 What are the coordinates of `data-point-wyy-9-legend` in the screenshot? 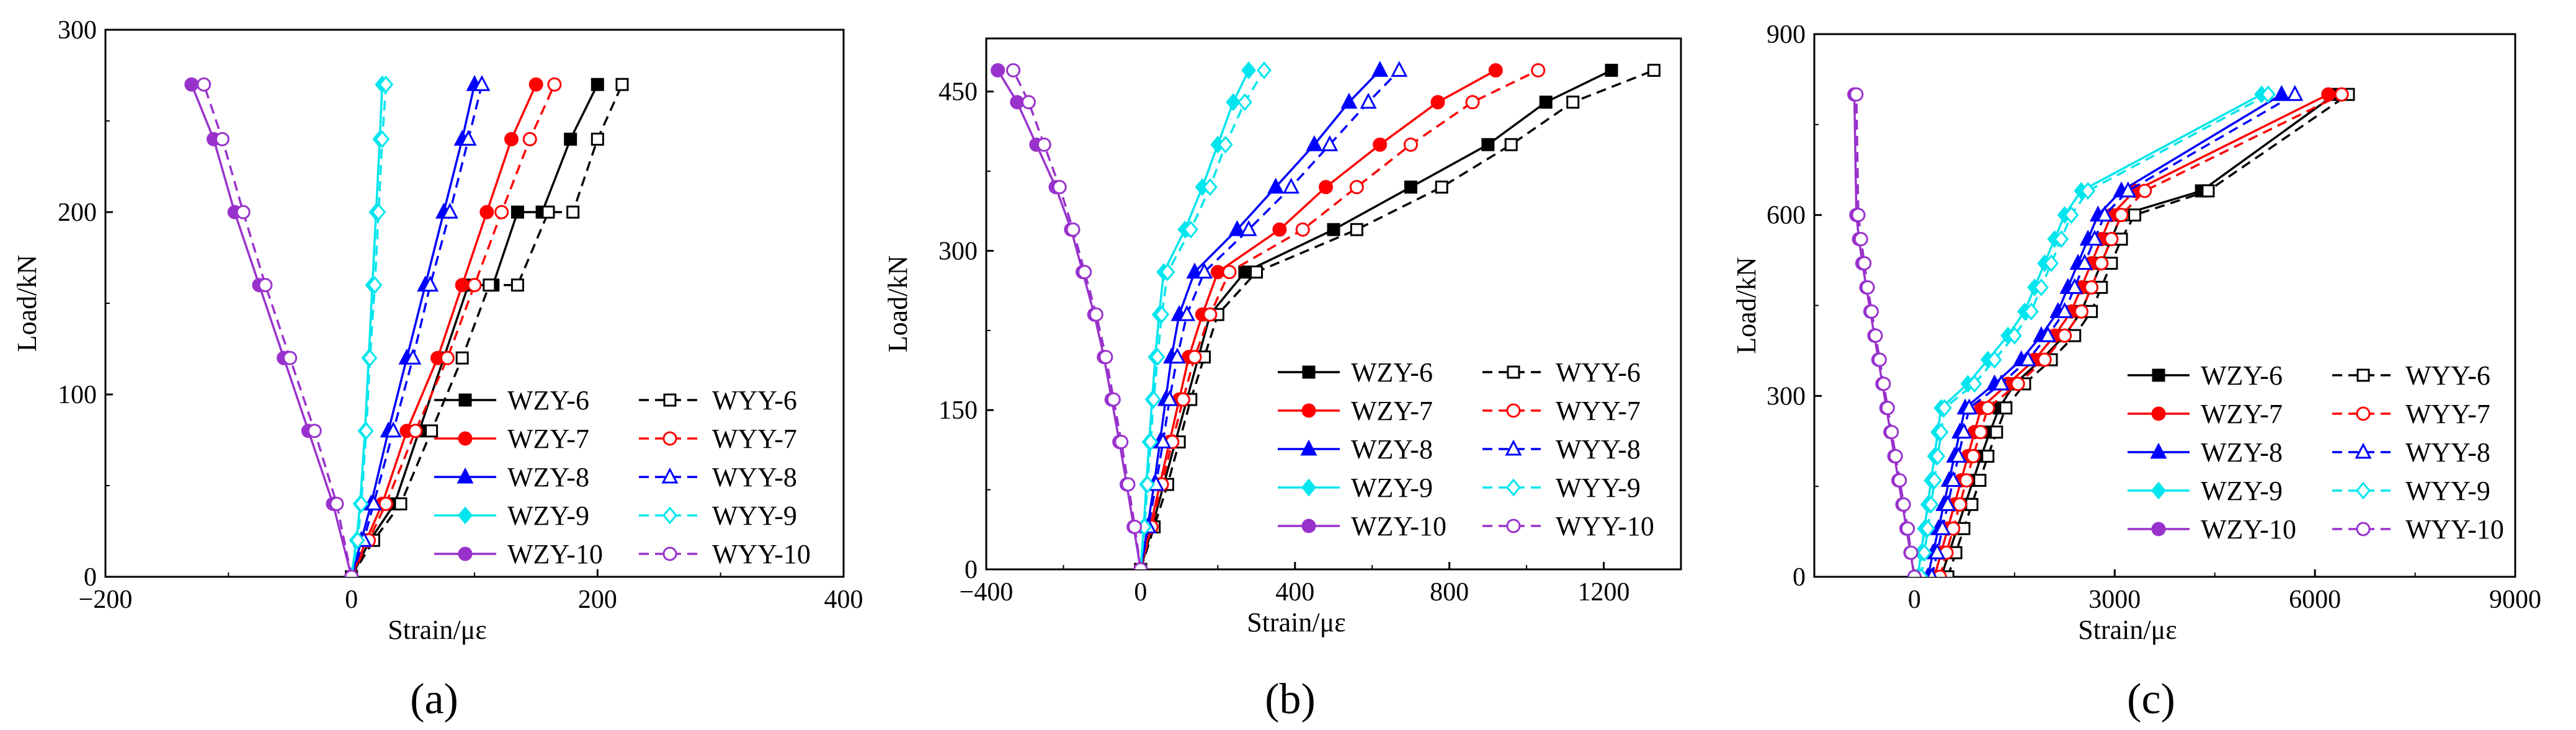 It's located at (669, 515).